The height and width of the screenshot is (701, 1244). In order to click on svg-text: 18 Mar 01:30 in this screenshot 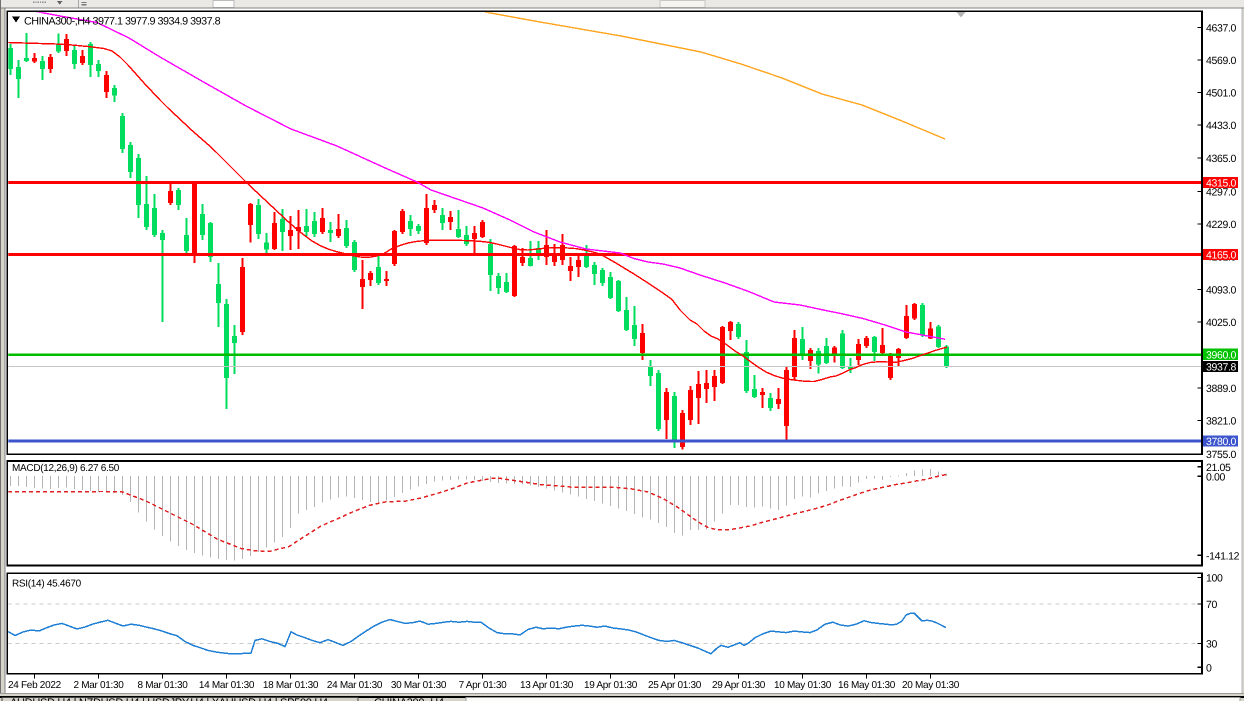, I will do `click(291, 685)`.